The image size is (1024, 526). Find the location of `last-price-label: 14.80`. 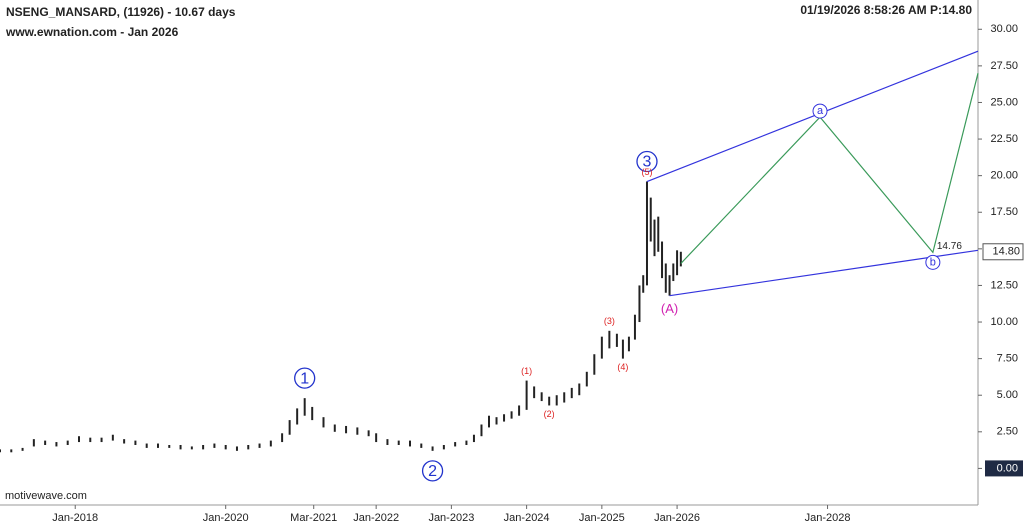

last-price-label: 14.80 is located at coordinates (1006, 252).